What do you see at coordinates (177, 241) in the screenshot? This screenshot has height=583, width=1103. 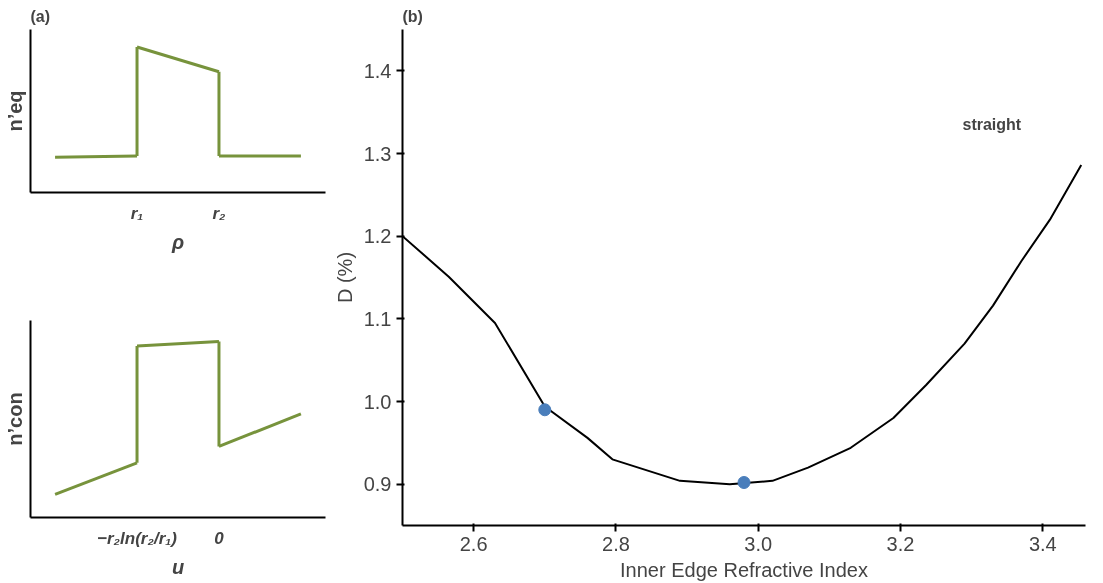 I see `x-axis-title: ρ` at bounding box center [177, 241].